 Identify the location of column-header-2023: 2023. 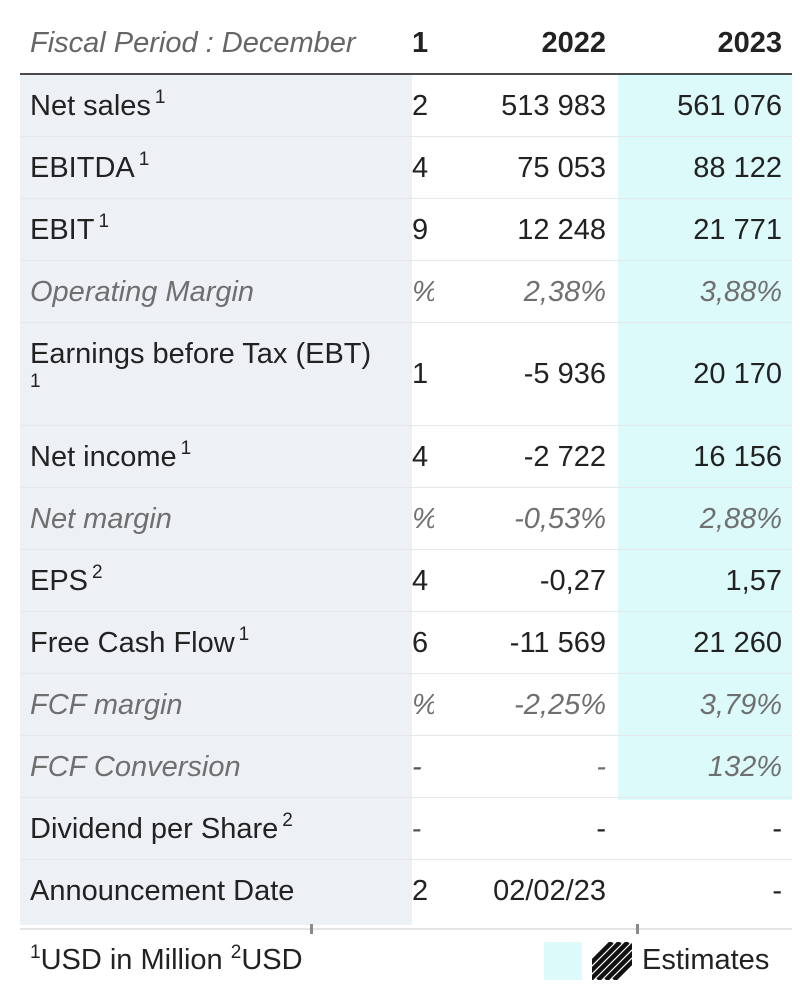
(749, 43).